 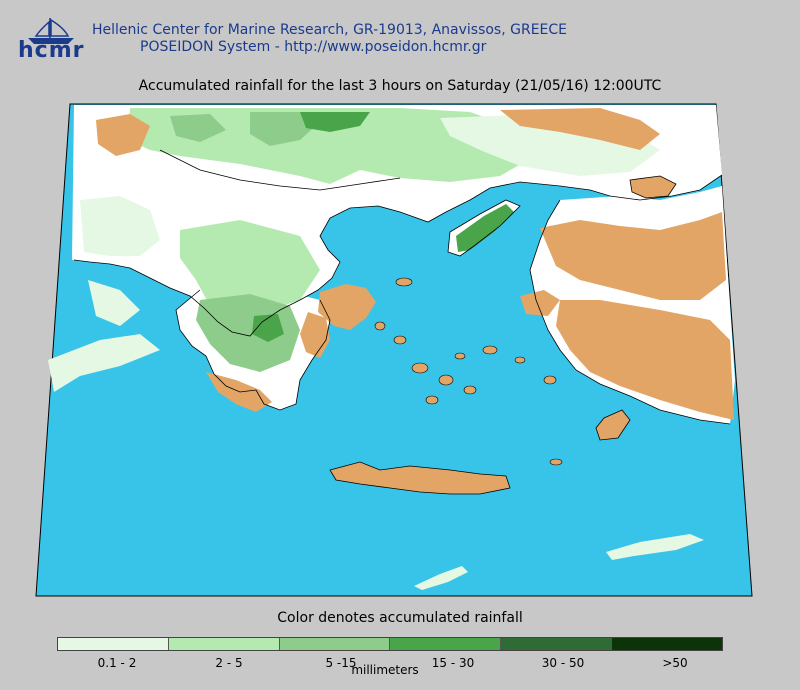 I want to click on legend-swatch-0.1-2, so click(x=113, y=644).